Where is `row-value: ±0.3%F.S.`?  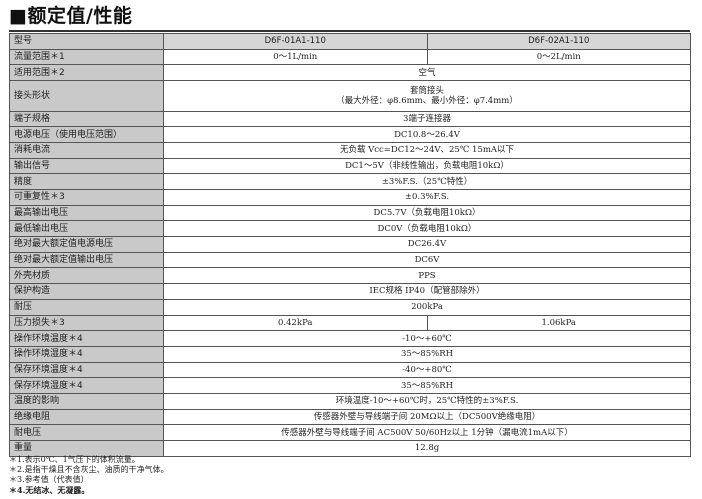 row-value: ±0.3%F.S. is located at coordinates (427, 197).